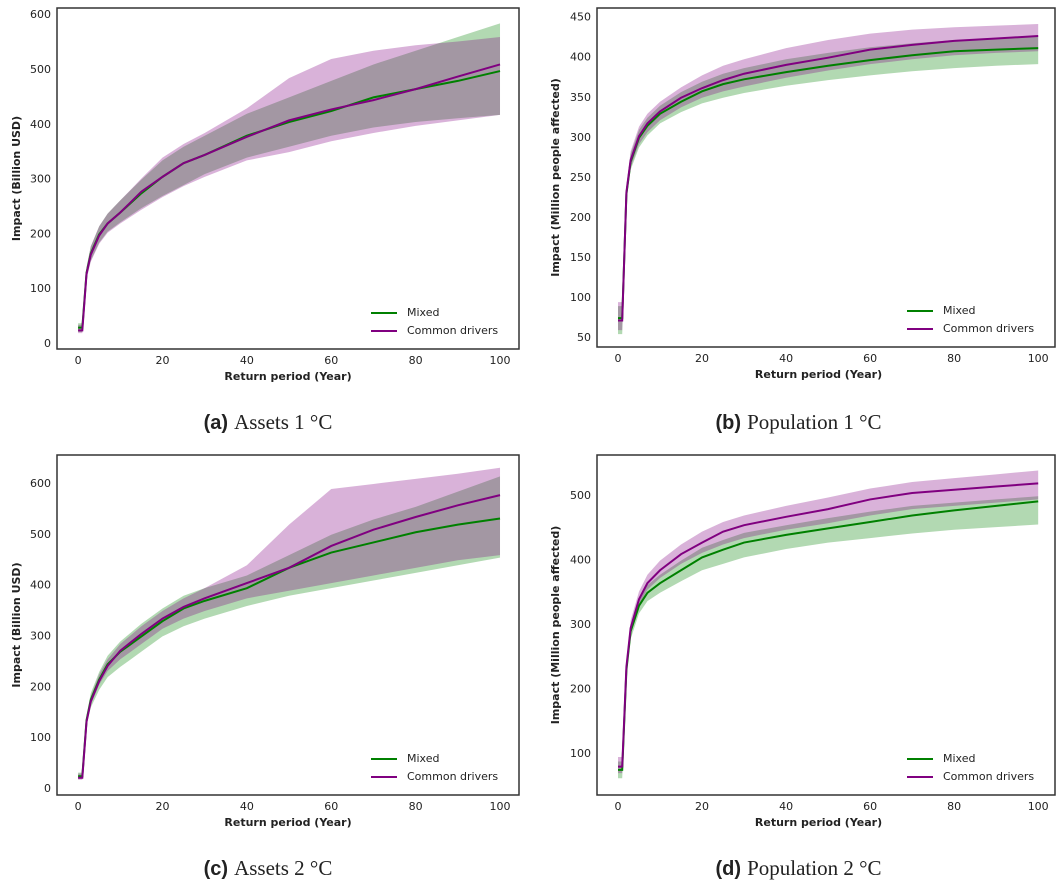  I want to click on caption: (b) Population 1 °C, so click(799, 422).